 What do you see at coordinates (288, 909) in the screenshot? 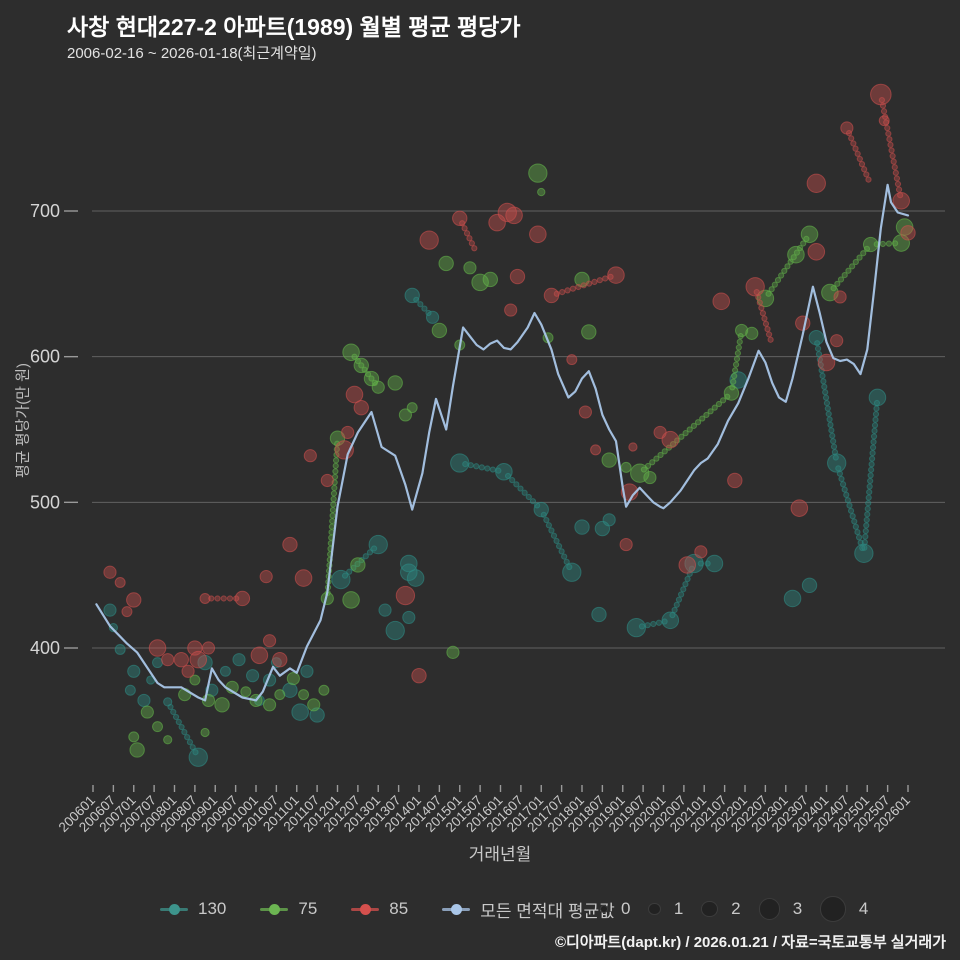
I see `legend-item-75: 75` at bounding box center [288, 909].